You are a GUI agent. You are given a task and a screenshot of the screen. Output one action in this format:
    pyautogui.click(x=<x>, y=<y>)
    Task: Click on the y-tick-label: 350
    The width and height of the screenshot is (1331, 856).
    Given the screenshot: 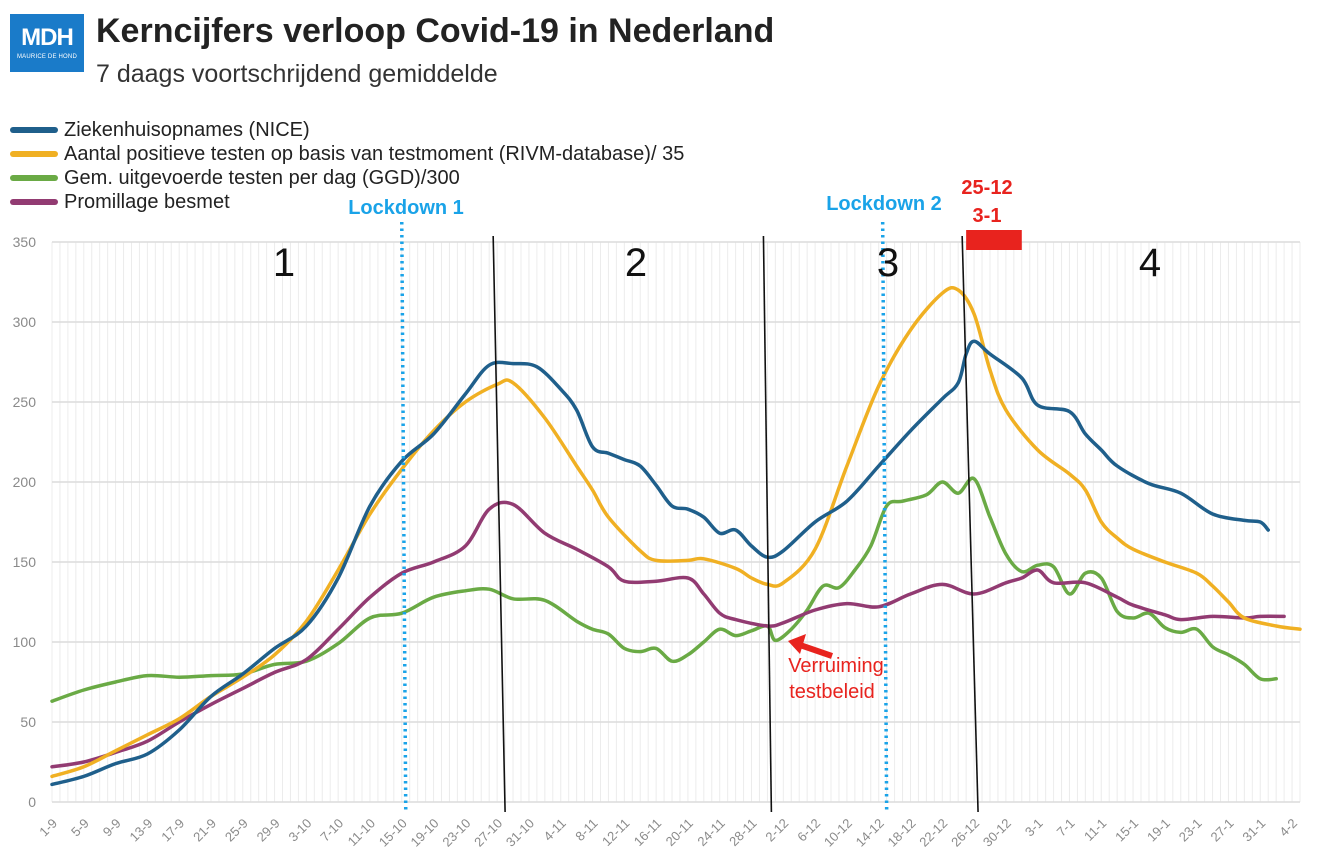 What is the action you would take?
    pyautogui.click(x=25, y=242)
    